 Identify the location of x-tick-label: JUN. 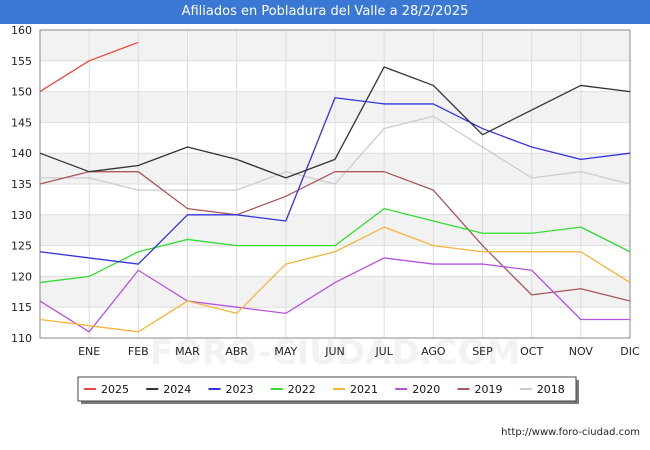
(334, 351).